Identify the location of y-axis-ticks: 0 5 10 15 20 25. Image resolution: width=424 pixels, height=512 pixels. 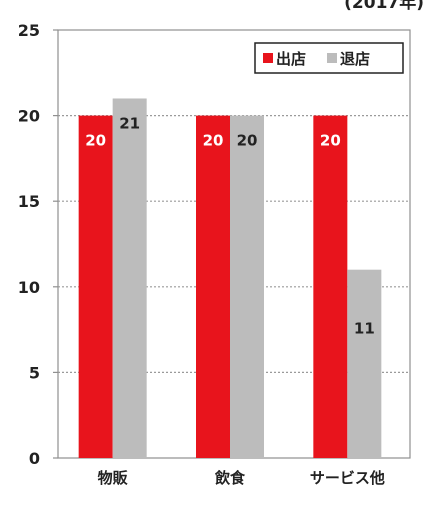
(29, 244).